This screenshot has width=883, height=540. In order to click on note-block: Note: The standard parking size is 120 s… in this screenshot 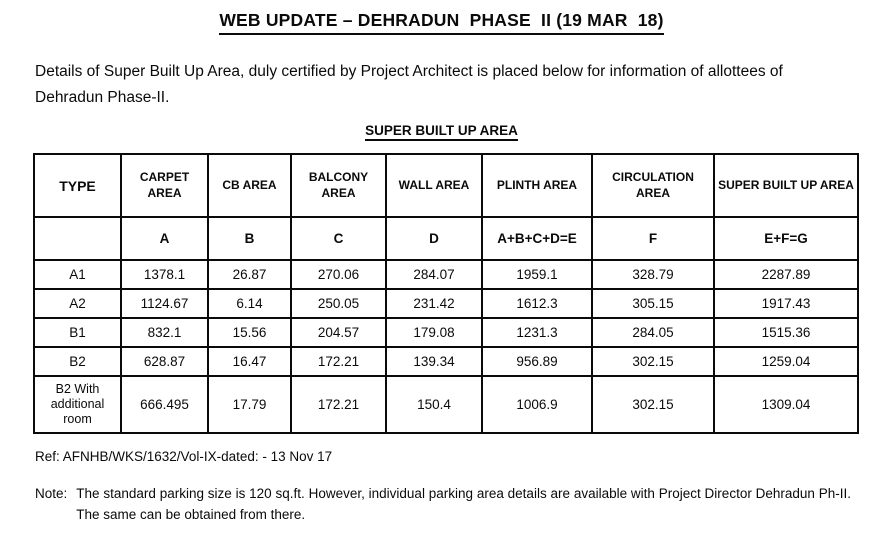, I will do `click(443, 505)`.